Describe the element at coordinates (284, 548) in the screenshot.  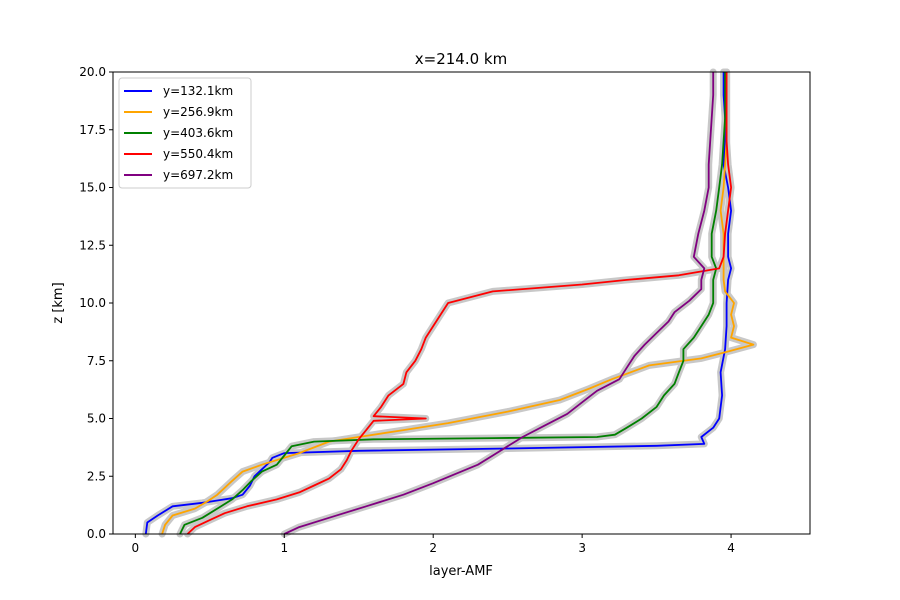
I see `x-tick-label: 1` at that location.